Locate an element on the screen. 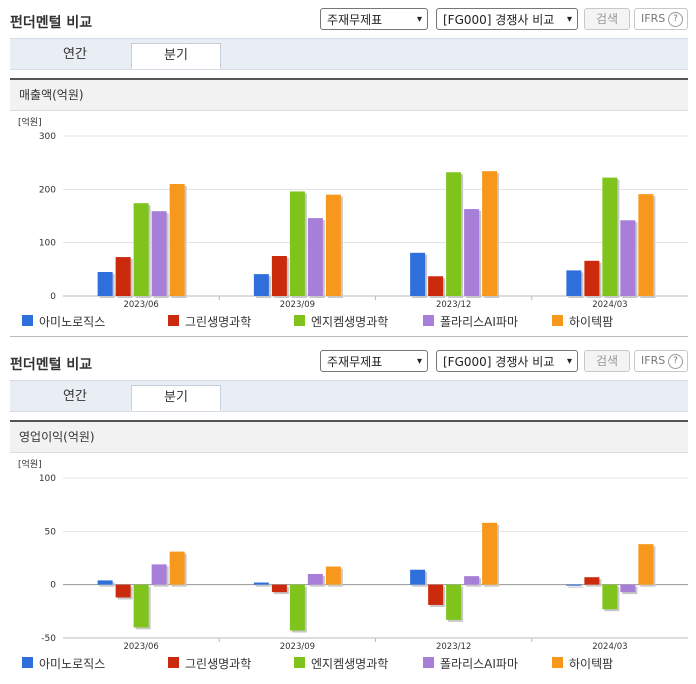 This screenshot has height=684, width=696. legend-label: 그린생명과학 is located at coordinates (218, 322).